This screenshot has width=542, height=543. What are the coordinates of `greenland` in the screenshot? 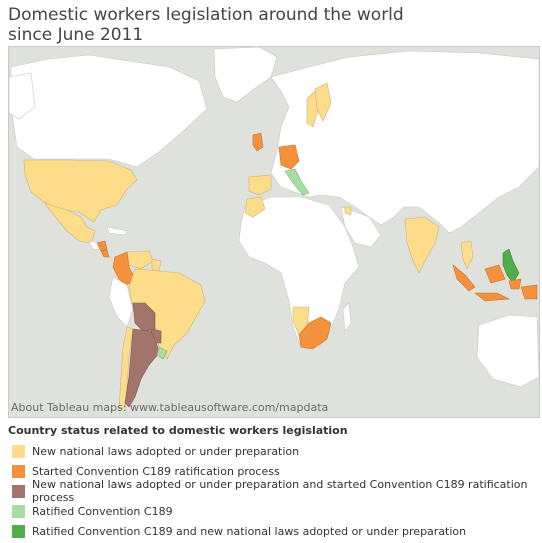 It's located at (245, 75).